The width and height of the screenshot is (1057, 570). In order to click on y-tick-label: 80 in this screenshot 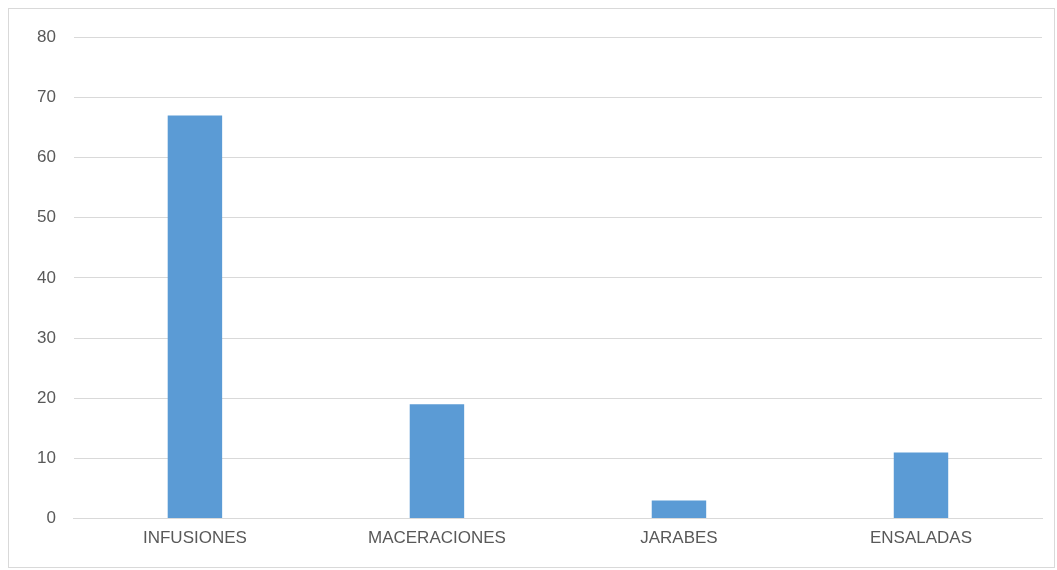, I will do `click(46, 36)`.